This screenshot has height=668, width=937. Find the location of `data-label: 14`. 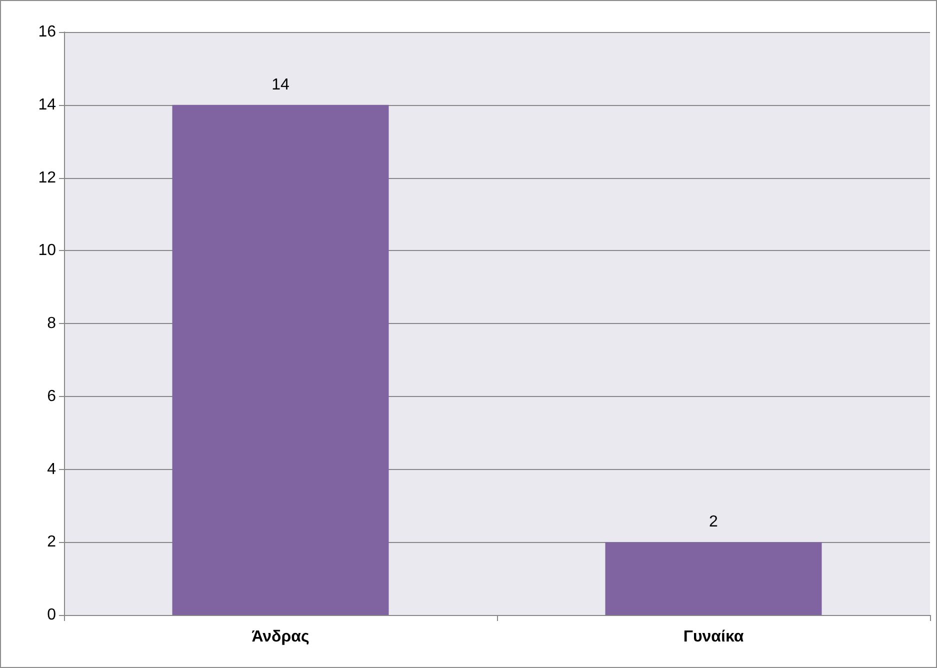

data-label: 14 is located at coordinates (281, 85).